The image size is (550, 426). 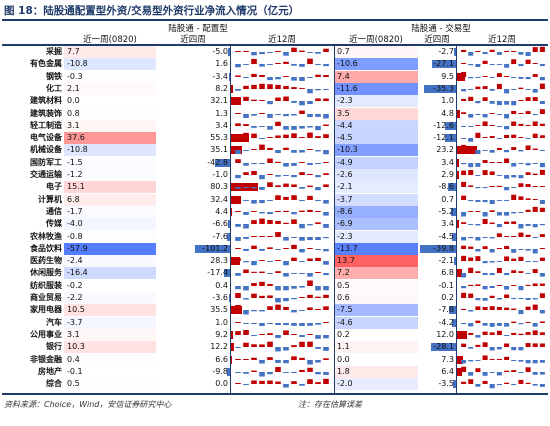 I want to click on b-week-value: -11.6, so click(x=376, y=88).